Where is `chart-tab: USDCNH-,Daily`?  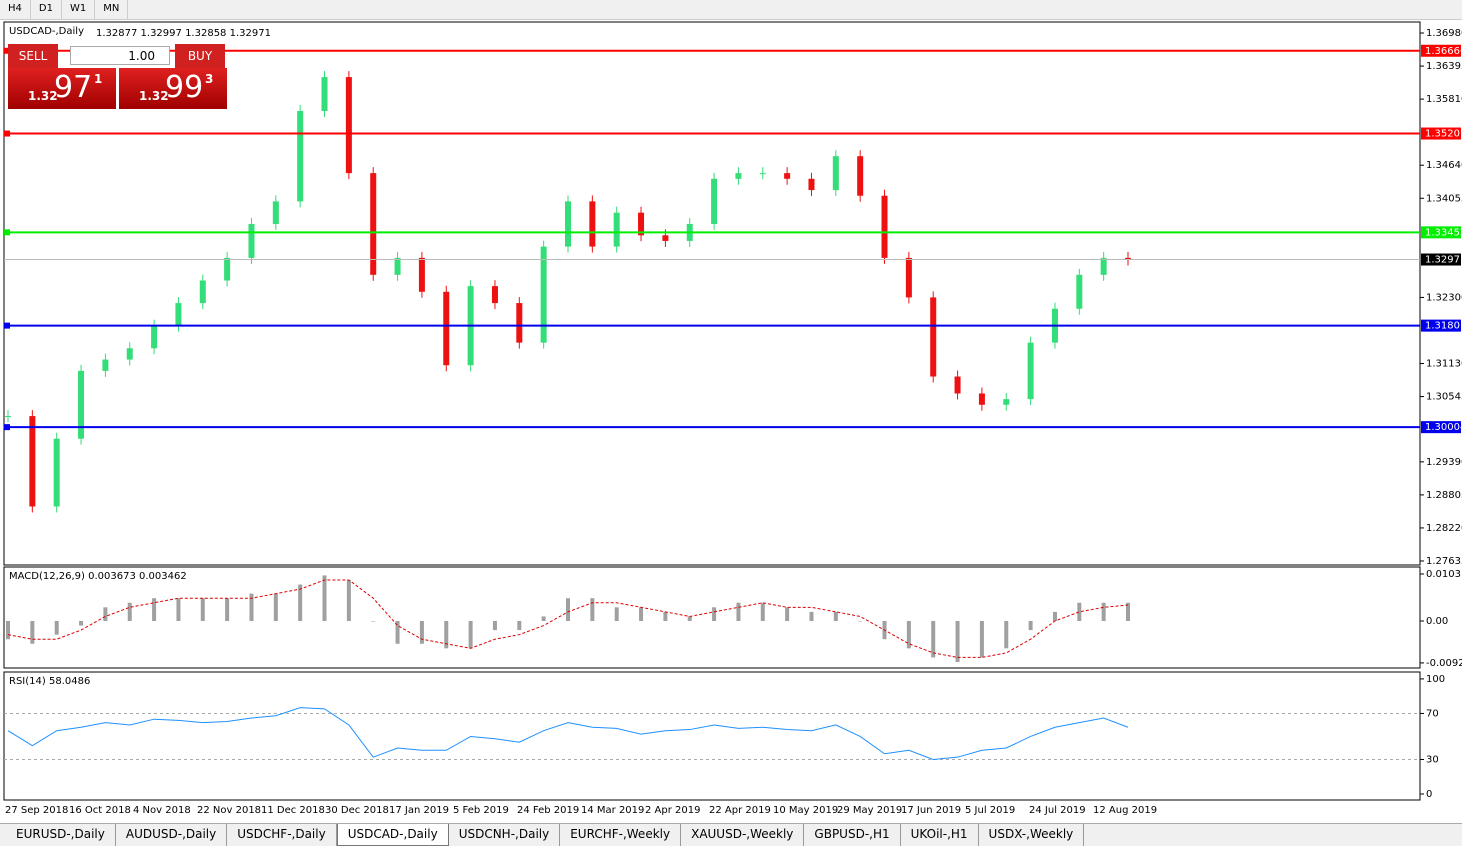
chart-tab: USDCNH-,Daily is located at coordinates (505, 835).